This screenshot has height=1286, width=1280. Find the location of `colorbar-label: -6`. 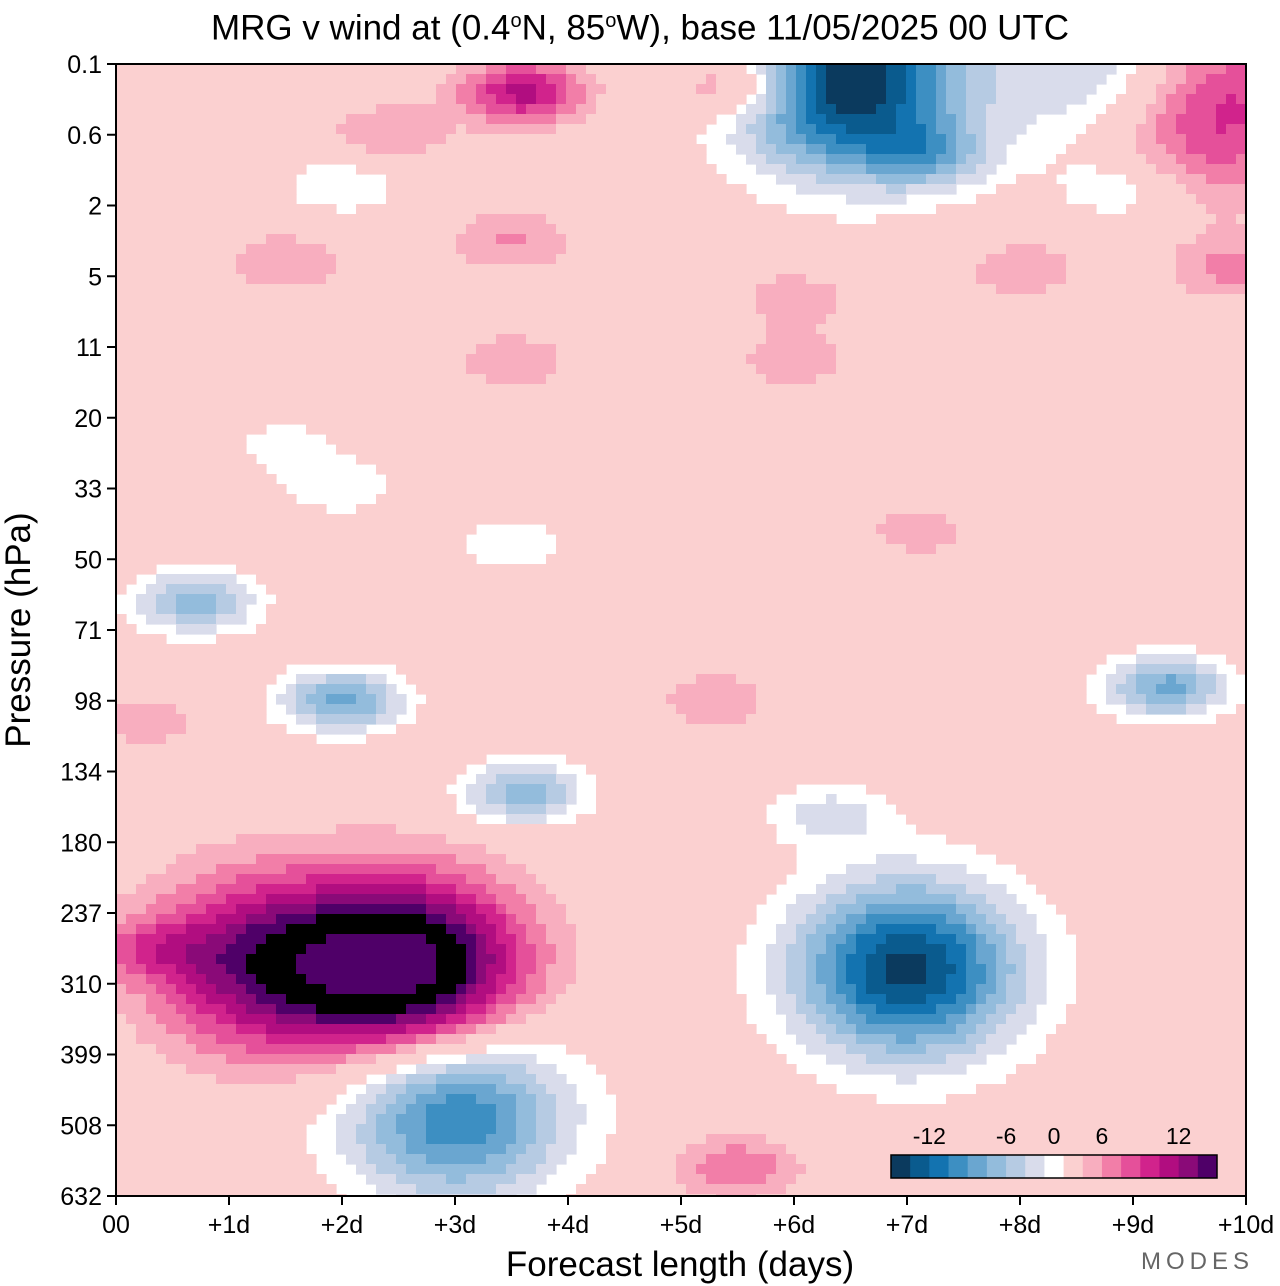

colorbar-label: -6 is located at coordinates (1006, 1136).